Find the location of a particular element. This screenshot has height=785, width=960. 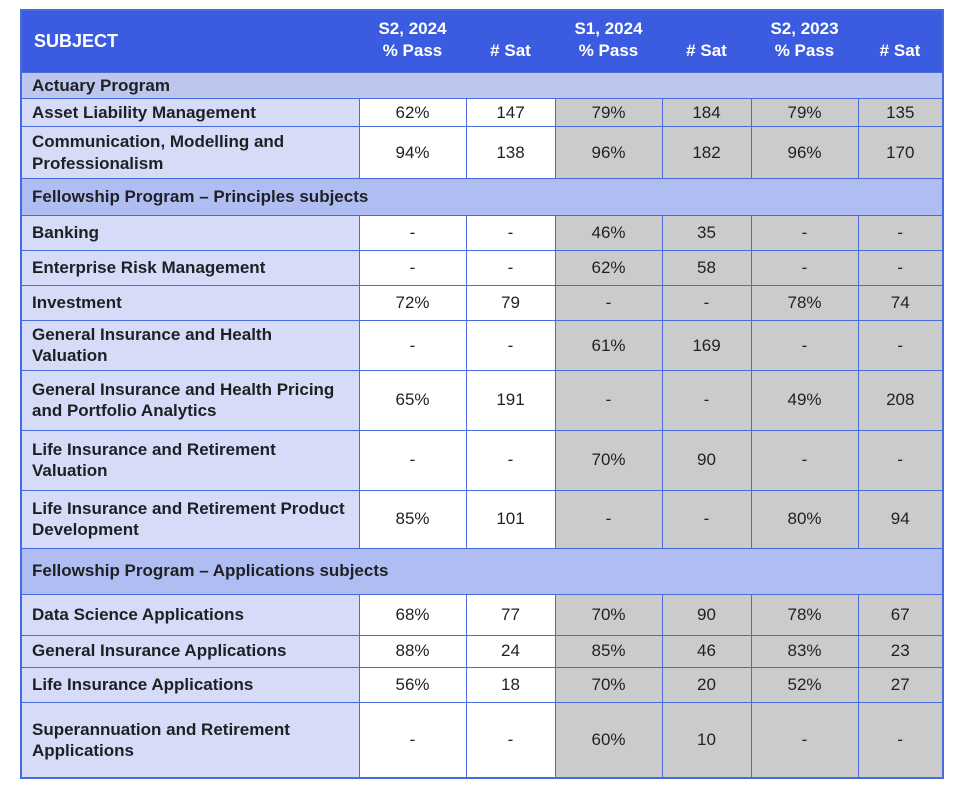

value-cell: 18 is located at coordinates (510, 684).